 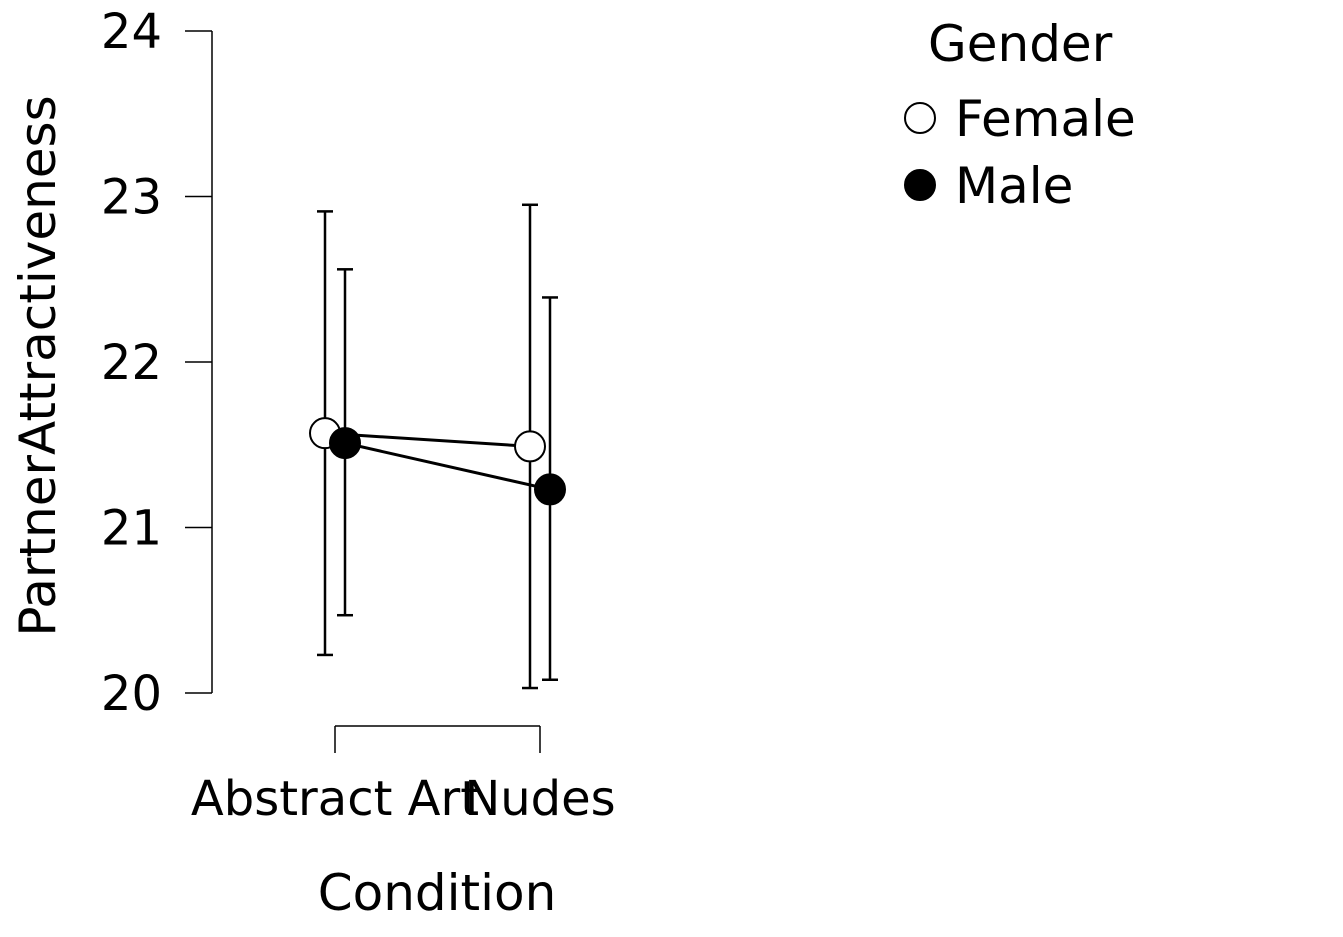 I want to click on y-axis-title: PartnerAttractiveness, so click(x=38, y=365).